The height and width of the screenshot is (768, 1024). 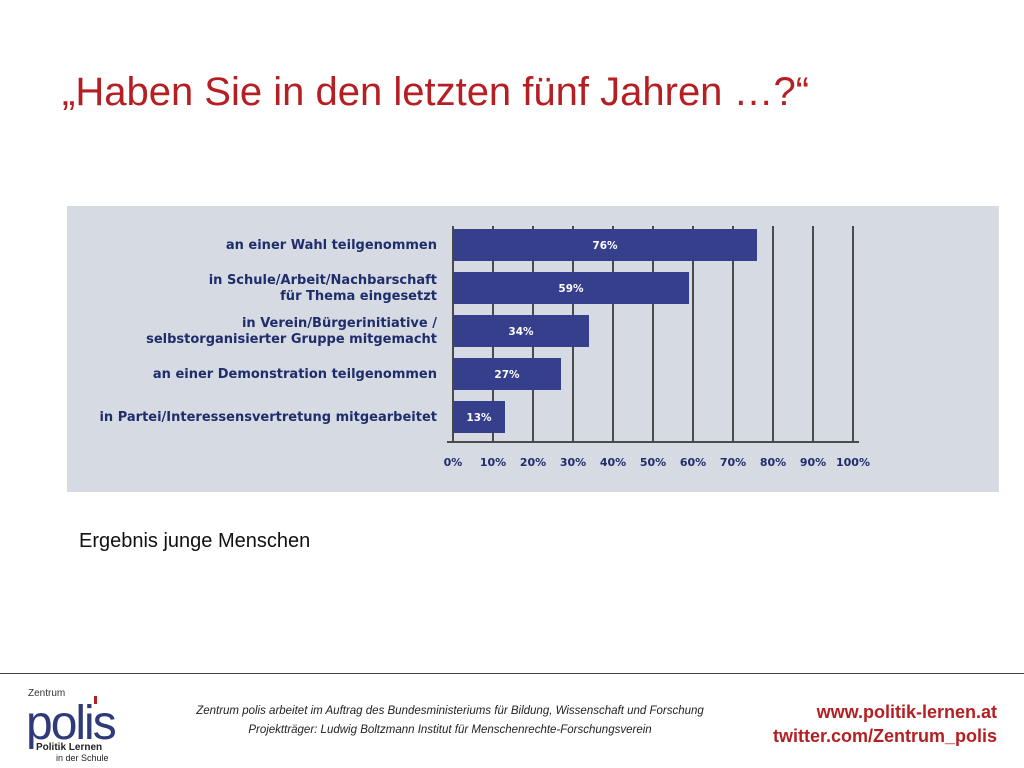 I want to click on category-label: in Verein/Bürgerinitiative /, so click(x=339, y=323).